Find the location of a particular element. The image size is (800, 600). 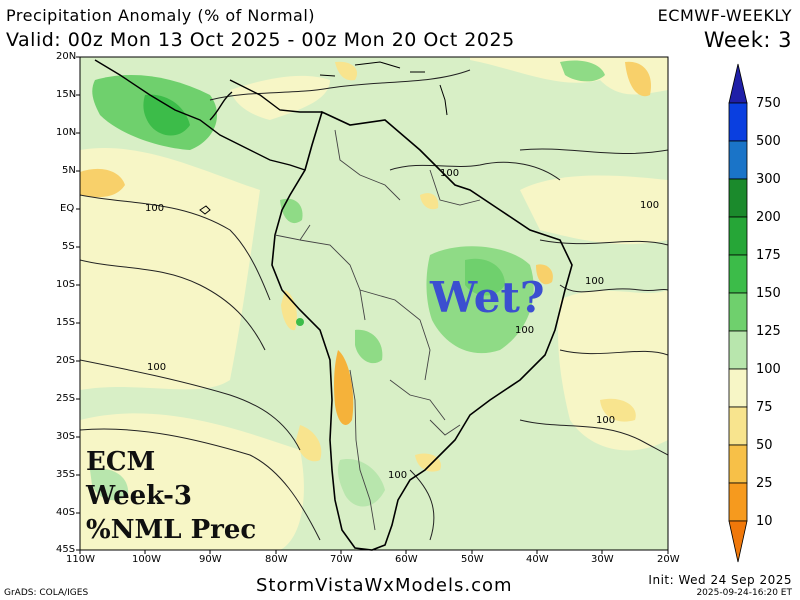

lat-tick-label: 25S is located at coordinates (66, 398).